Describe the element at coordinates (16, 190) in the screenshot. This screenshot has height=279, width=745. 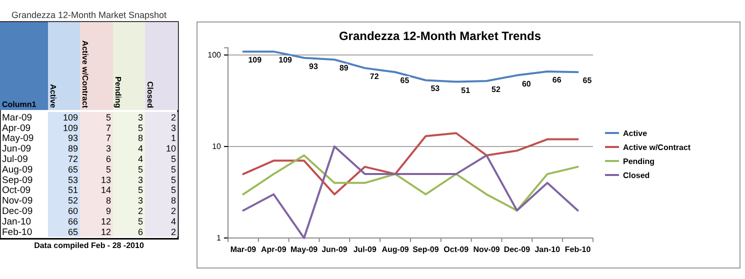
I see `category-label: Oct-09` at that location.